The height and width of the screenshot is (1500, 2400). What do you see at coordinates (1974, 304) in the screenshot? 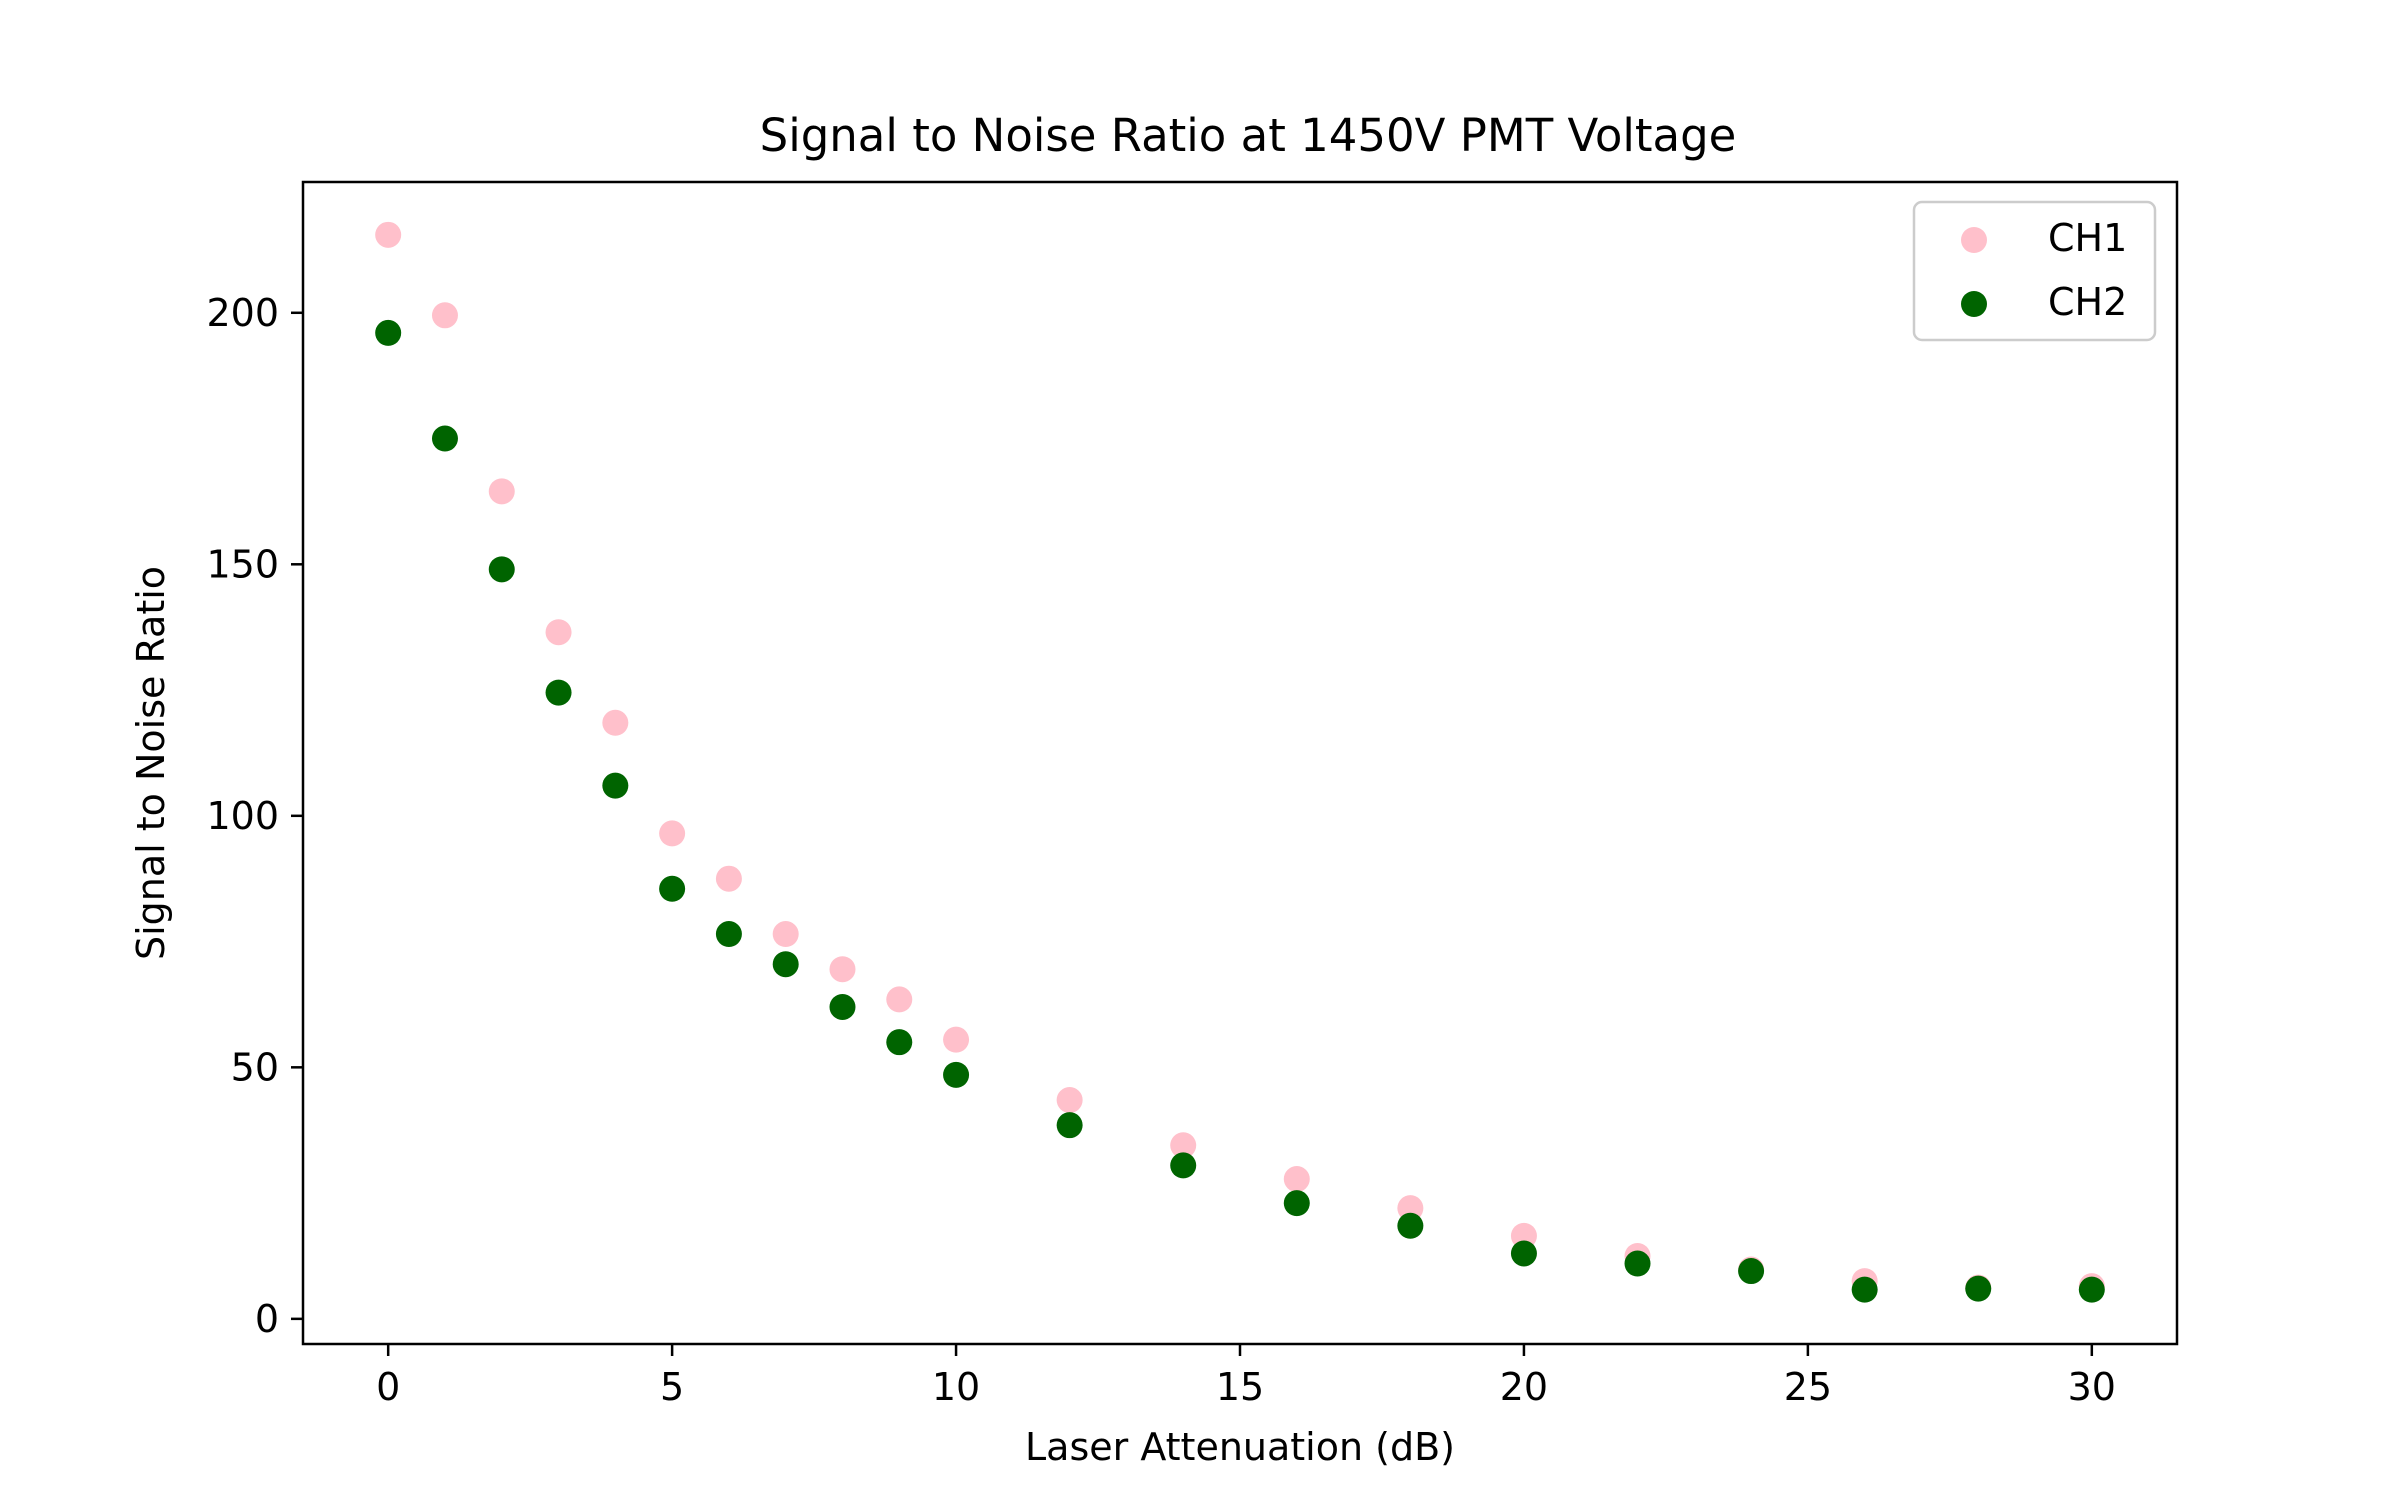
I see `legend-marker-ch2` at bounding box center [1974, 304].